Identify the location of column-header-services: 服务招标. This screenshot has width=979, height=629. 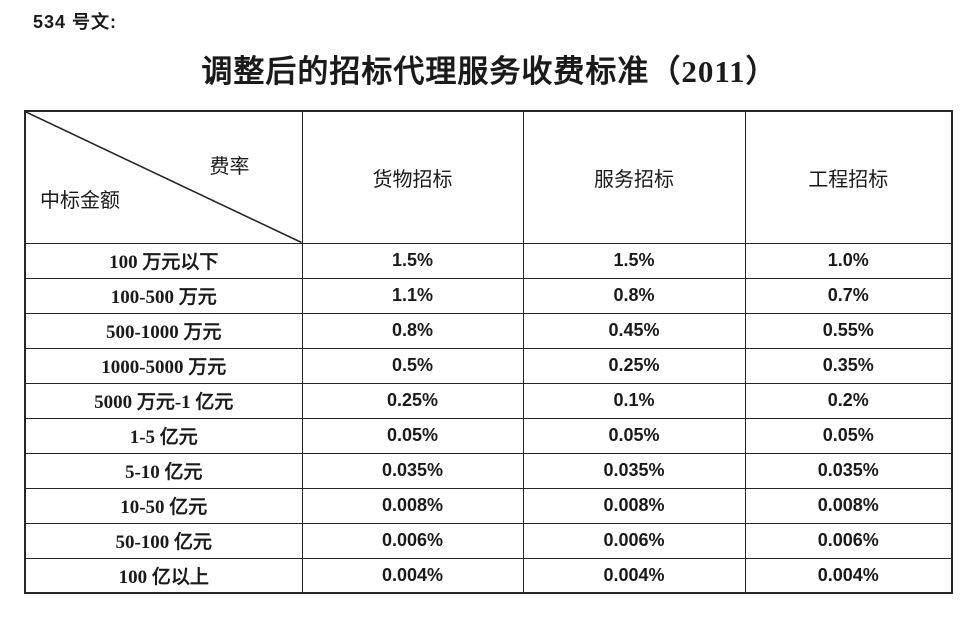
(634, 177).